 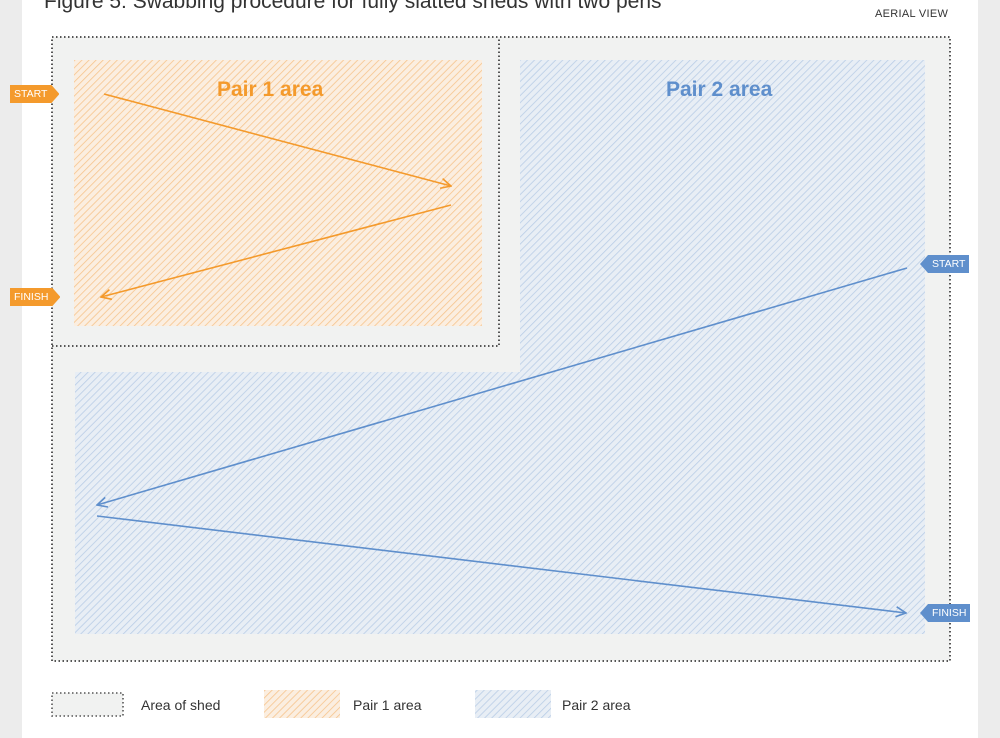 I want to click on pair1-finish-marker: FINISH, so click(x=35, y=297).